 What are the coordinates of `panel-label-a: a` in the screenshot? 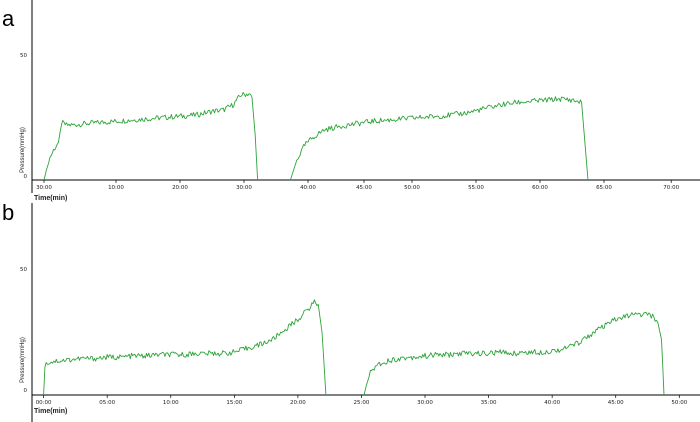 It's located at (8, 18).